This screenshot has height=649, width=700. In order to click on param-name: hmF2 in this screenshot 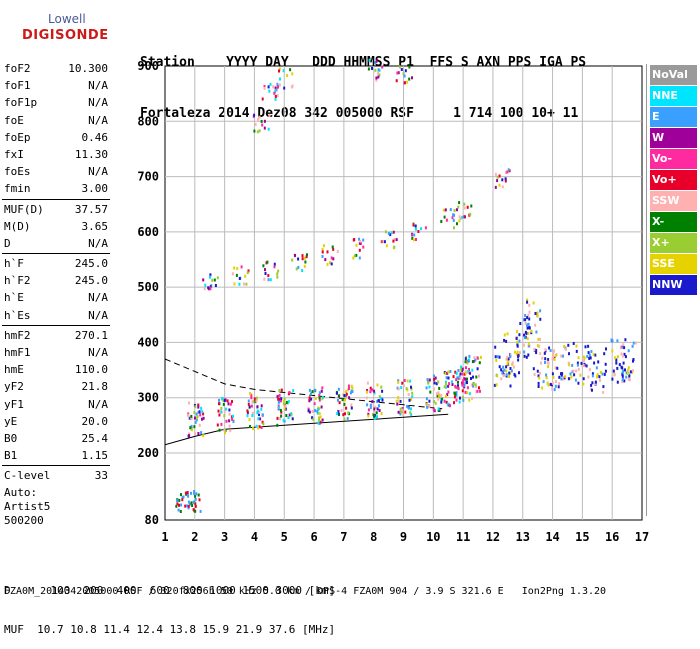, I will do `click(17, 335)`.